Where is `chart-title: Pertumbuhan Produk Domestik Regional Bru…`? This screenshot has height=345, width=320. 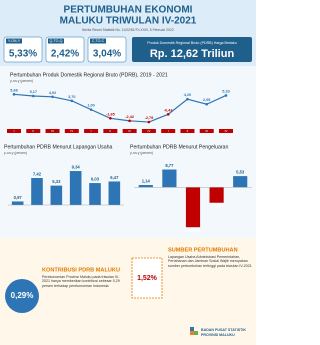
chart-title: Pertumbuhan Produk Domestik Regional Bru… is located at coordinates (89, 75).